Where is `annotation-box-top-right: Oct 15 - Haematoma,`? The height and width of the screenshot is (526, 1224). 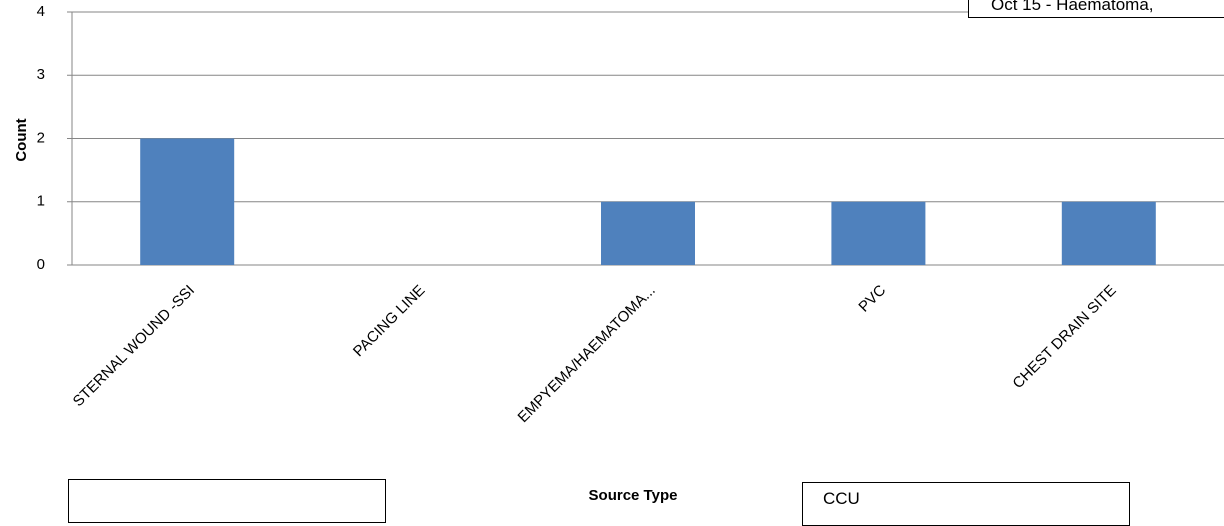 annotation-box-top-right: Oct 15 - Haematoma, is located at coordinates (1096, 9).